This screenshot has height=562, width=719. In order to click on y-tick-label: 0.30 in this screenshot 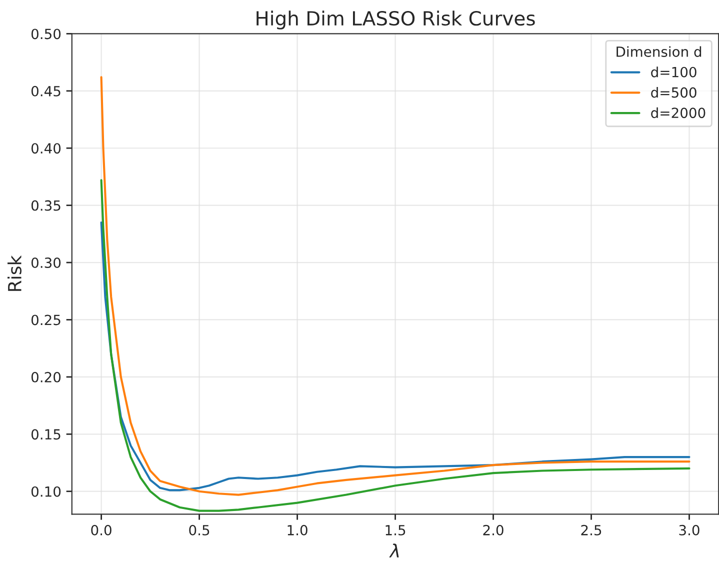, I will do `click(46, 263)`.